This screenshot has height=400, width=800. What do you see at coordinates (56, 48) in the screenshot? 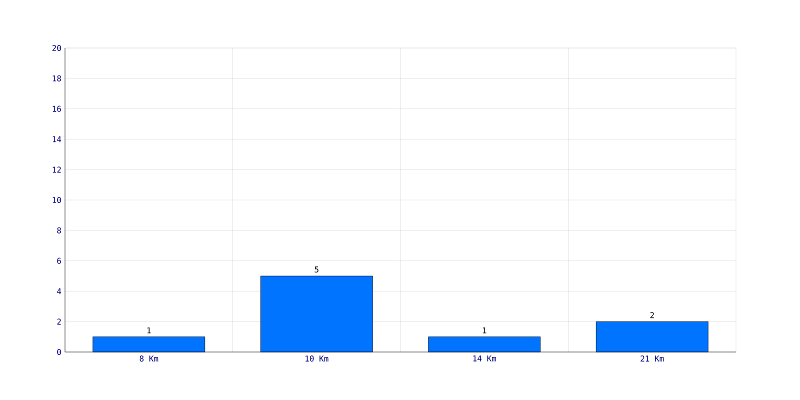
I see `y-tick-label: 20` at bounding box center [56, 48].